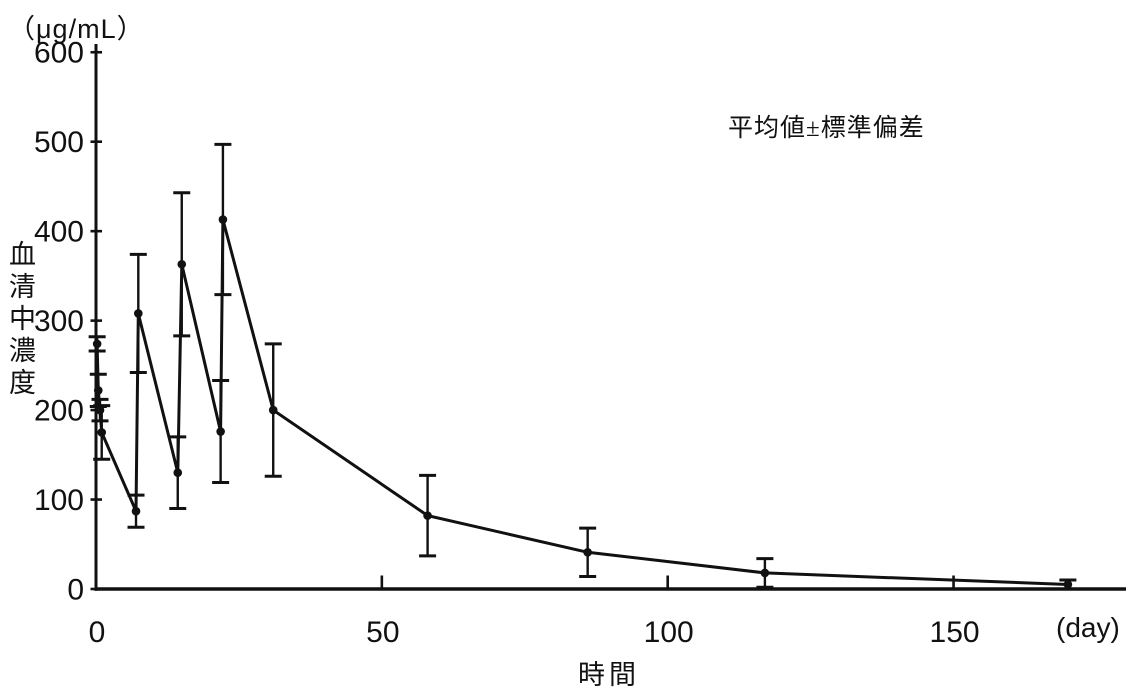 The image size is (1129, 692). I want to click on y-tick-label: 100, so click(59, 500).